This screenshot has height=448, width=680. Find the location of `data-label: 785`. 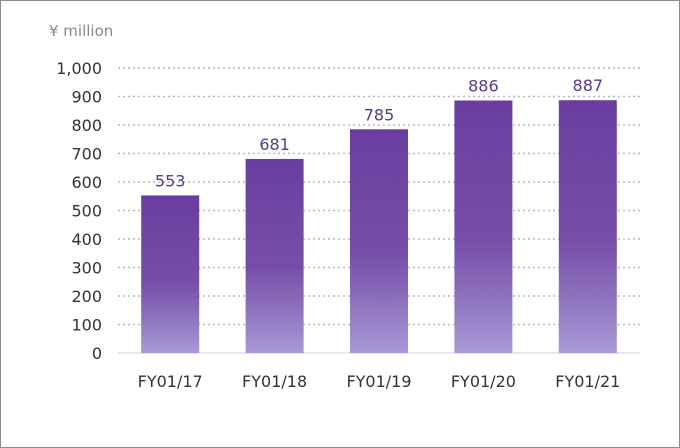

data-label: 785 is located at coordinates (379, 114).